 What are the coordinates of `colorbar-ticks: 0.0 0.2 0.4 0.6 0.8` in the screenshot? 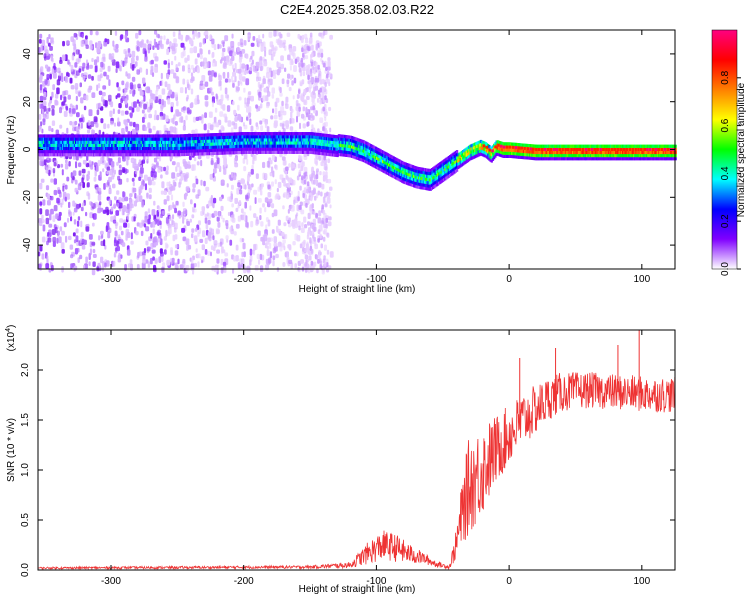 It's located at (730, 173).